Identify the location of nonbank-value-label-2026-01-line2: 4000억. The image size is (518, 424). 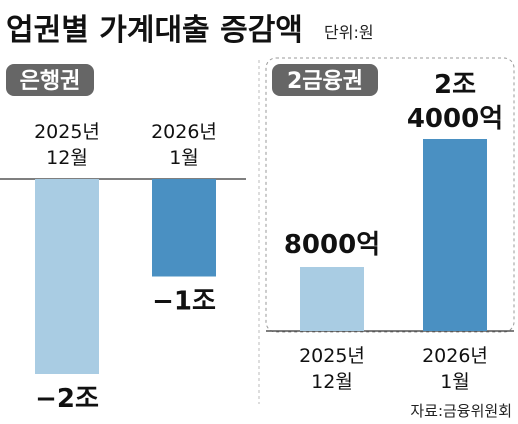
(455, 119).